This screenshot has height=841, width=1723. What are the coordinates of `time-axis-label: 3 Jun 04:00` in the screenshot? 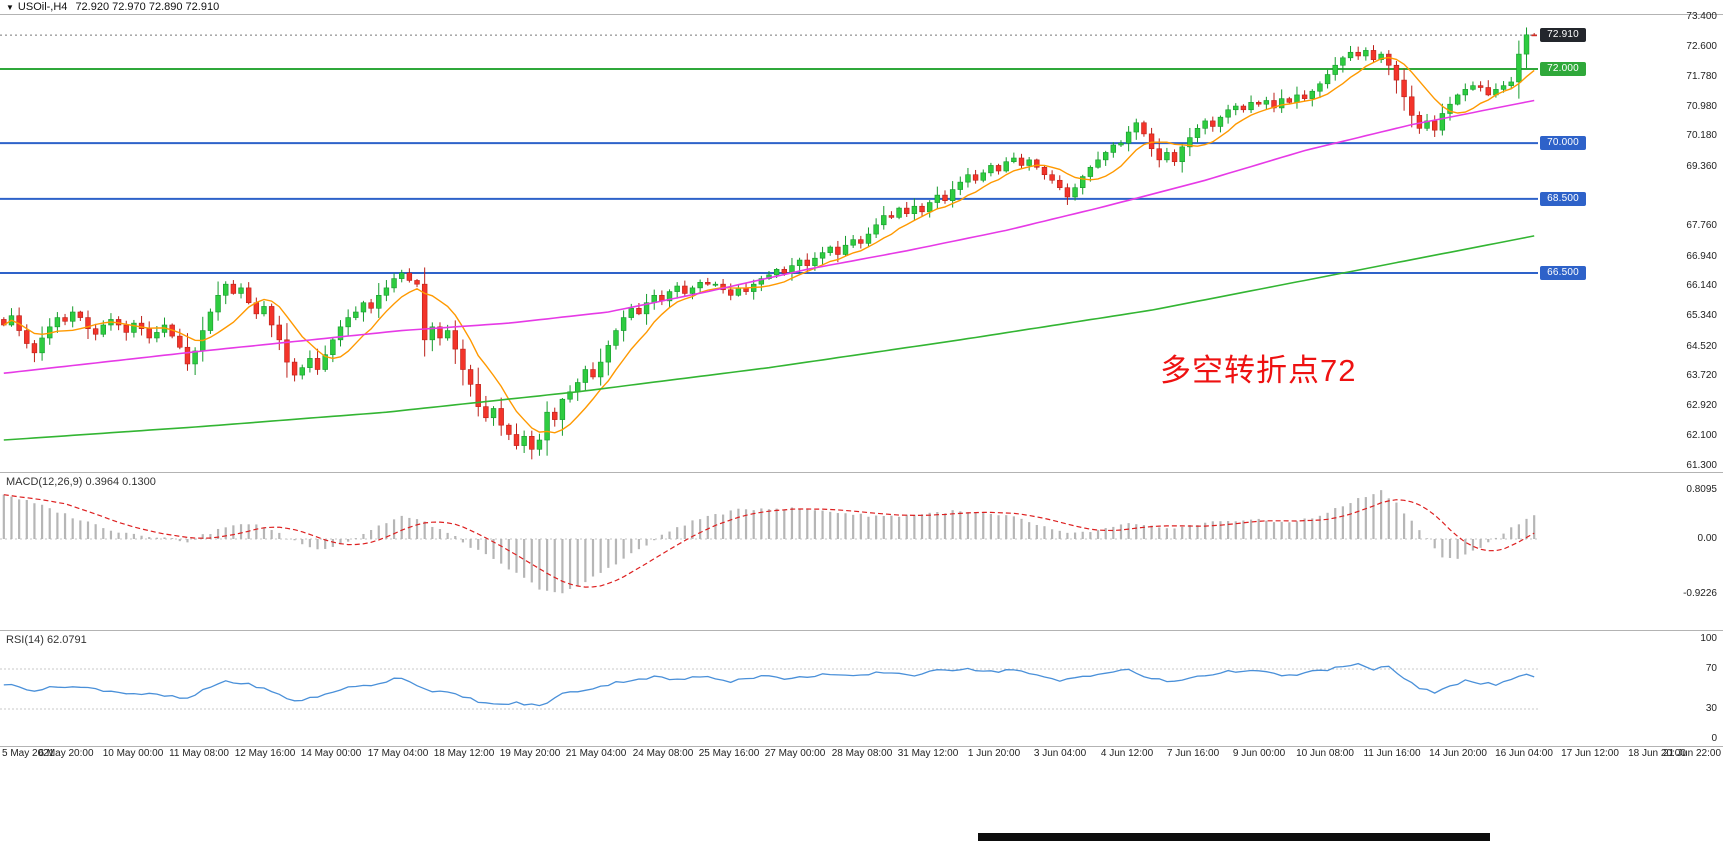 It's located at (1060, 753).